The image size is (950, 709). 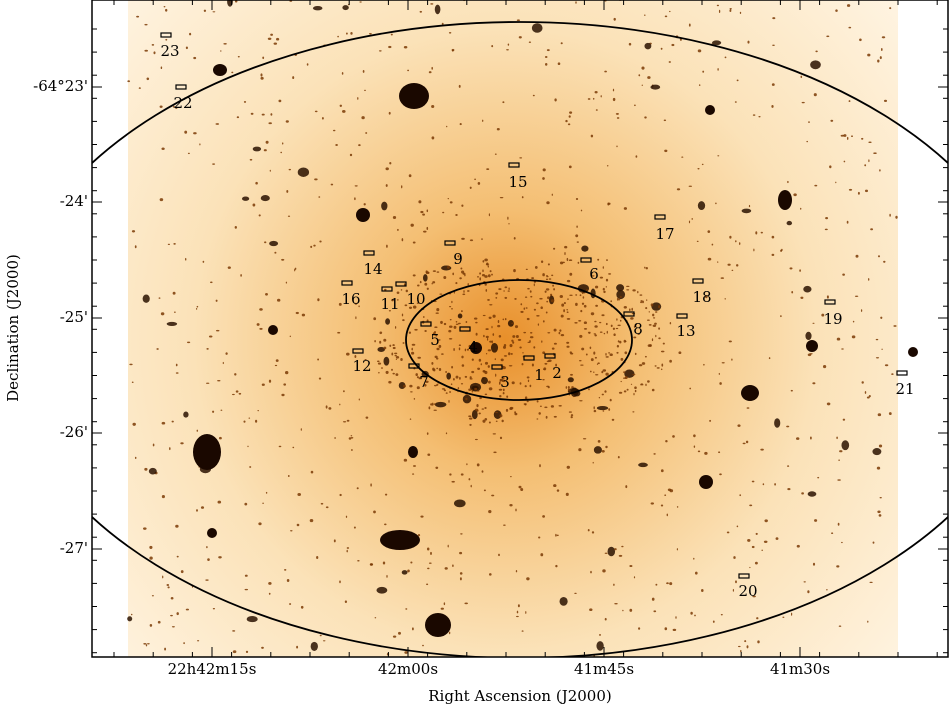 What do you see at coordinates (557, 373) in the screenshot?
I see `slit-label: 2` at bounding box center [557, 373].